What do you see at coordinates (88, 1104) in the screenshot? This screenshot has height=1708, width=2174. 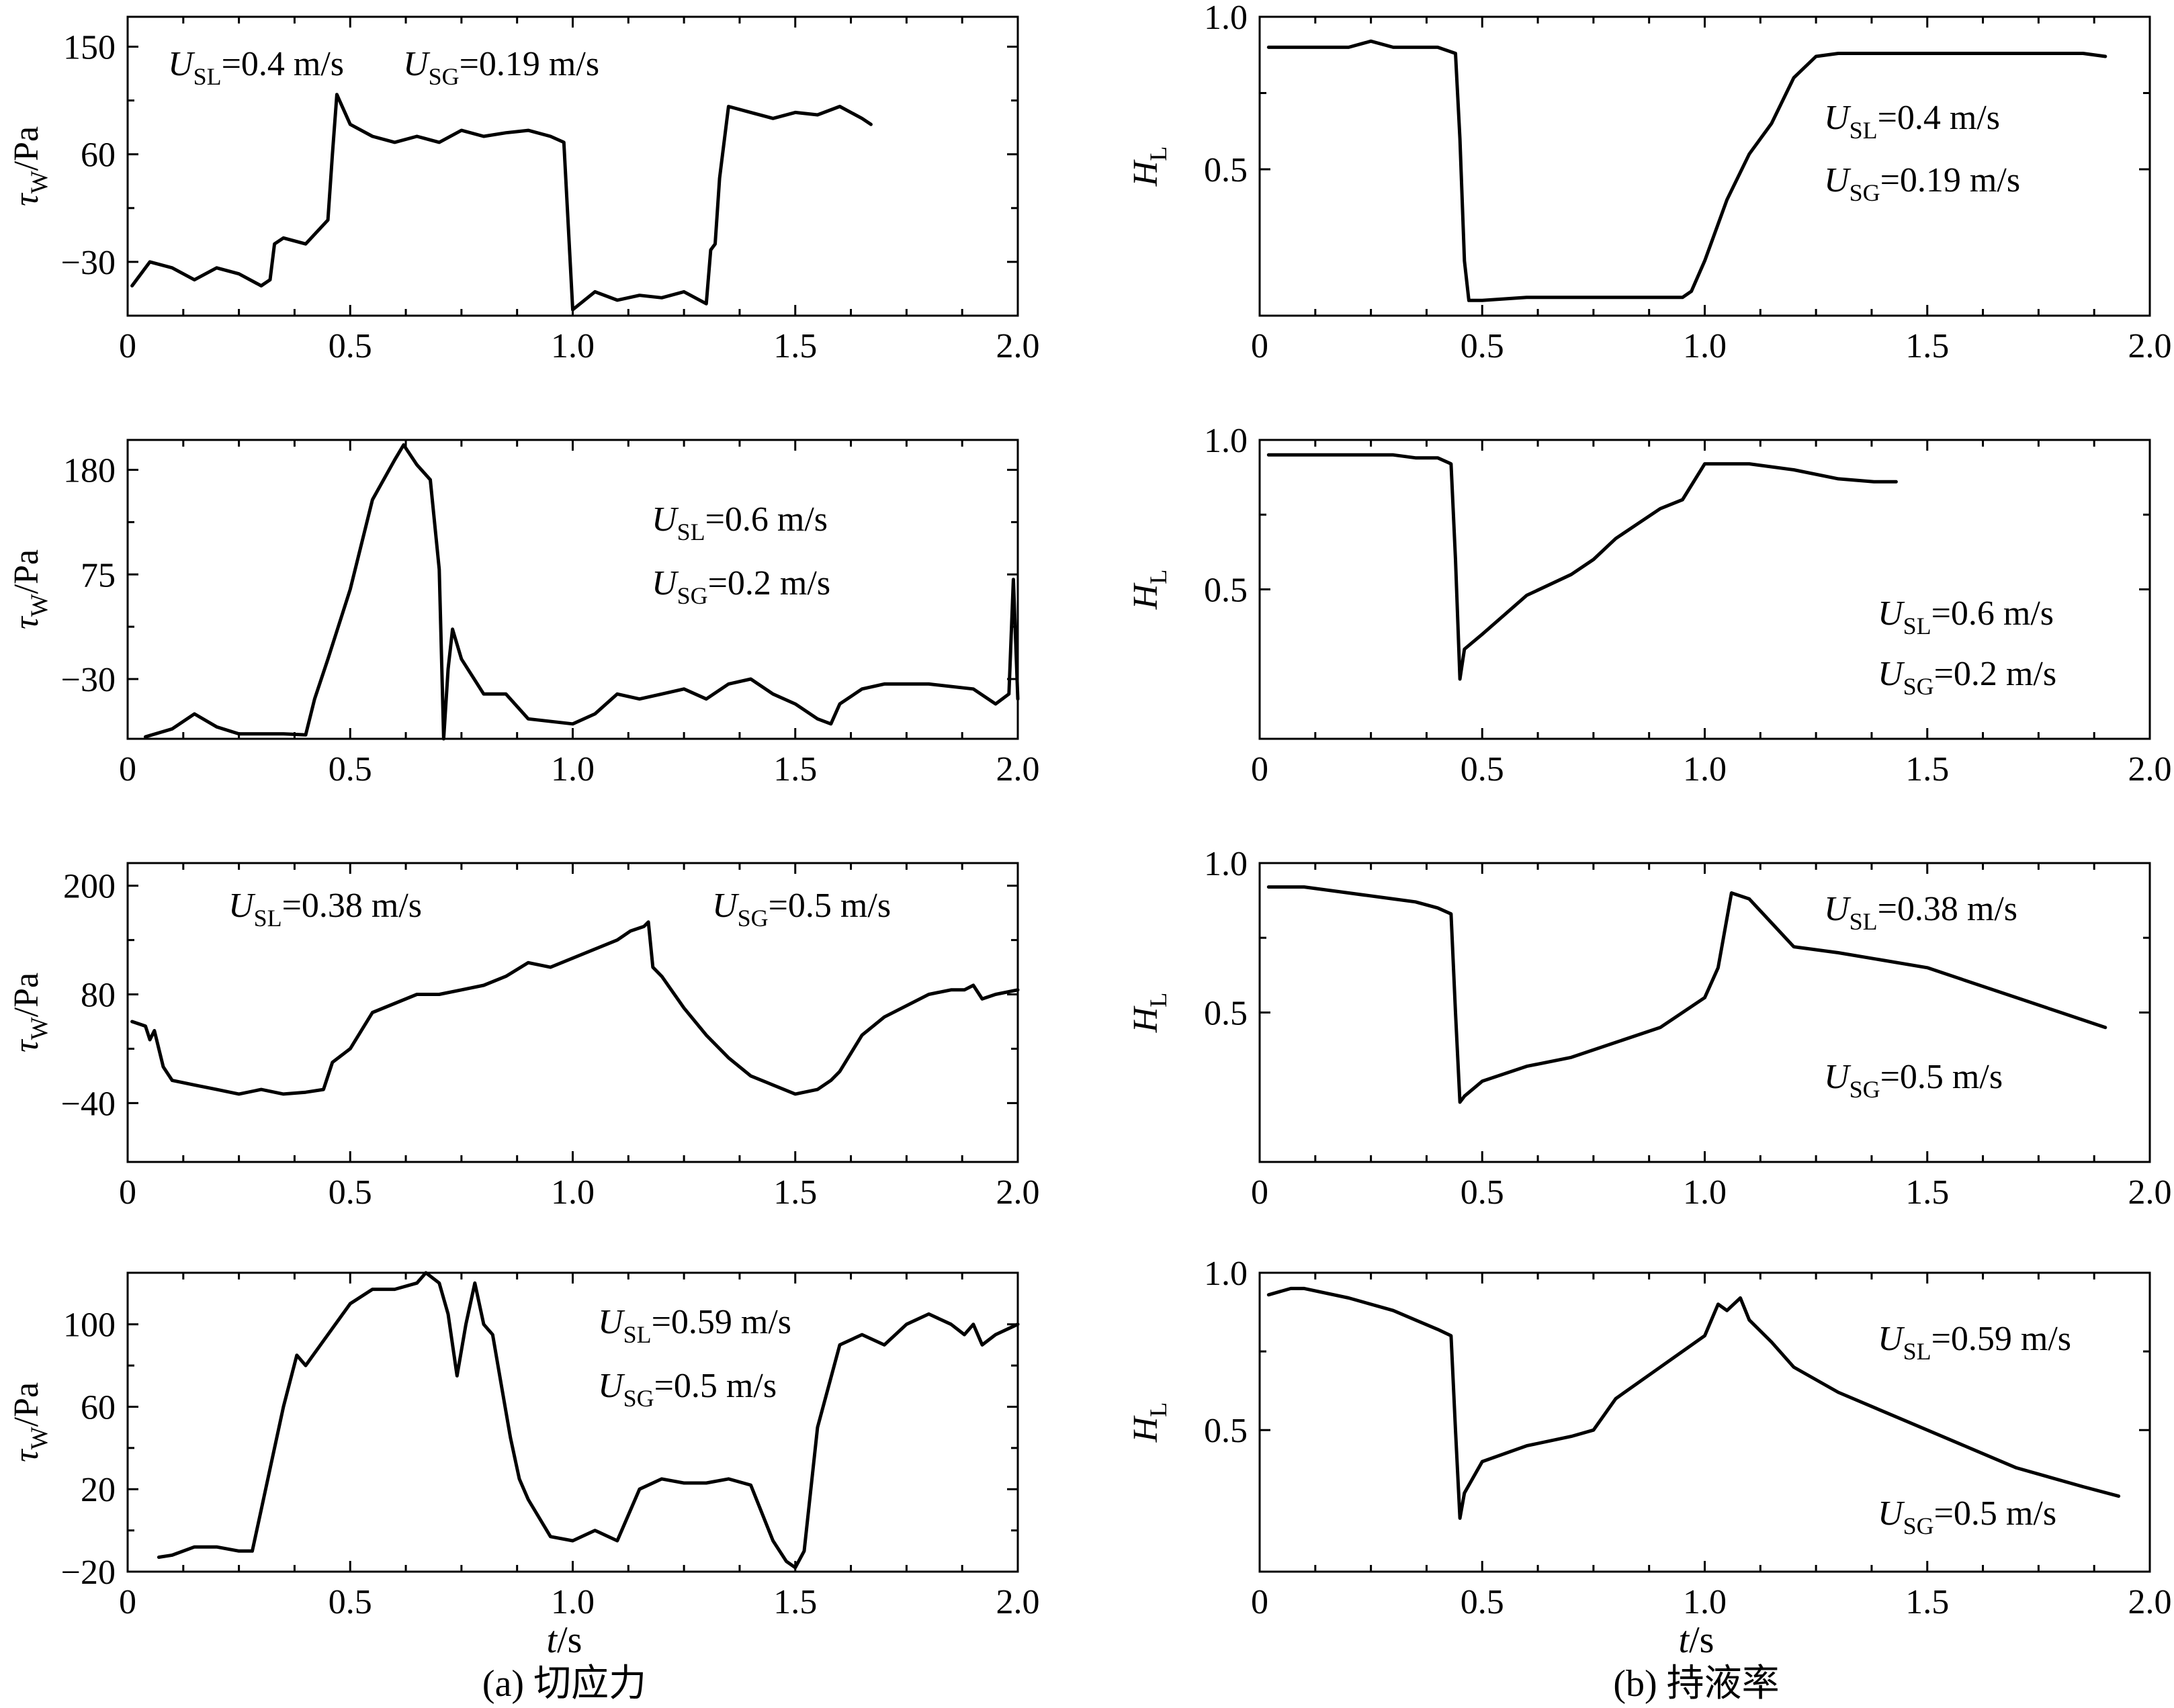 I see `y-tick-label: −40` at bounding box center [88, 1104].